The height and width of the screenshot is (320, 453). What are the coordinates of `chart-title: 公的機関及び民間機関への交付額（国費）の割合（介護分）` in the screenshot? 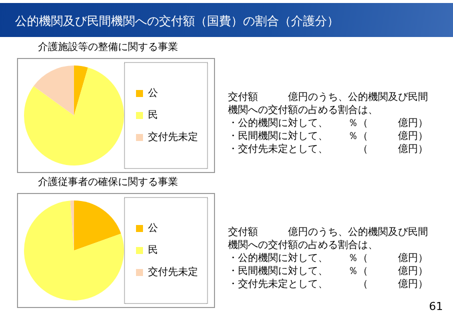 It's located at (177, 21).